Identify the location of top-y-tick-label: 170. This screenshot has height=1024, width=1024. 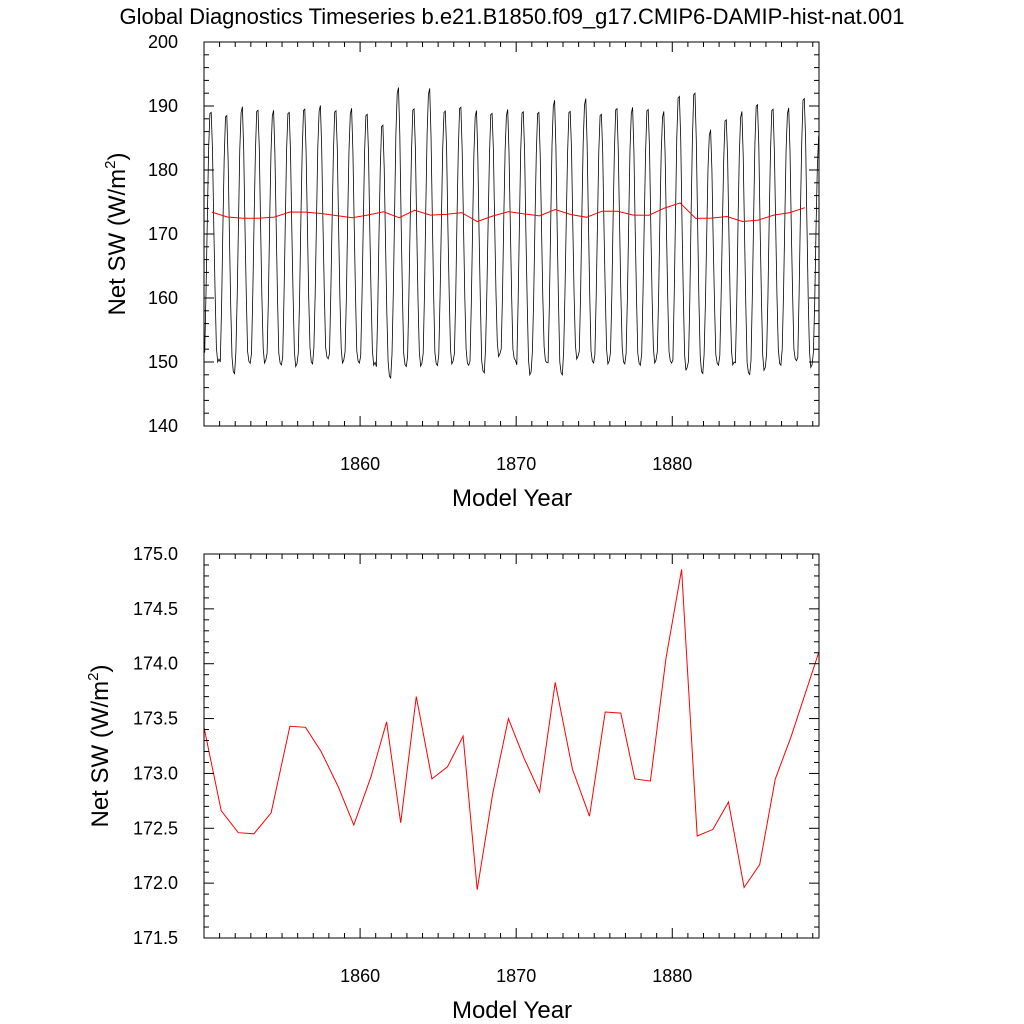
(163, 234).